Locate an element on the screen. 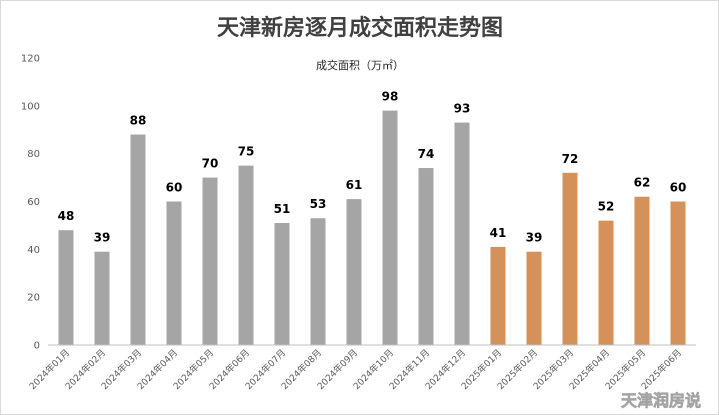 Image resolution: width=719 pixels, height=415 pixels. data-label: 93 is located at coordinates (462, 109).